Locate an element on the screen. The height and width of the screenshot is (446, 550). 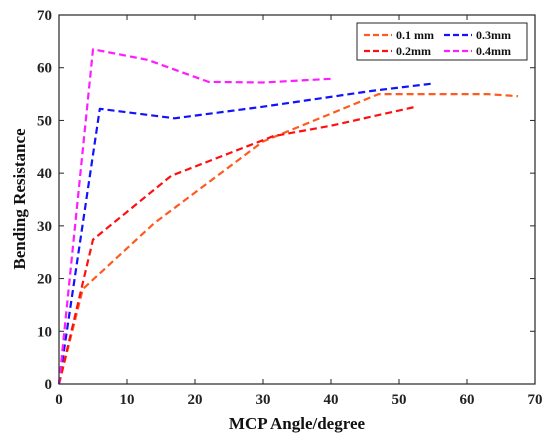
legend: 0.1 mm 0.3mm 0.2mm 0.4mm is located at coordinates (442, 41).